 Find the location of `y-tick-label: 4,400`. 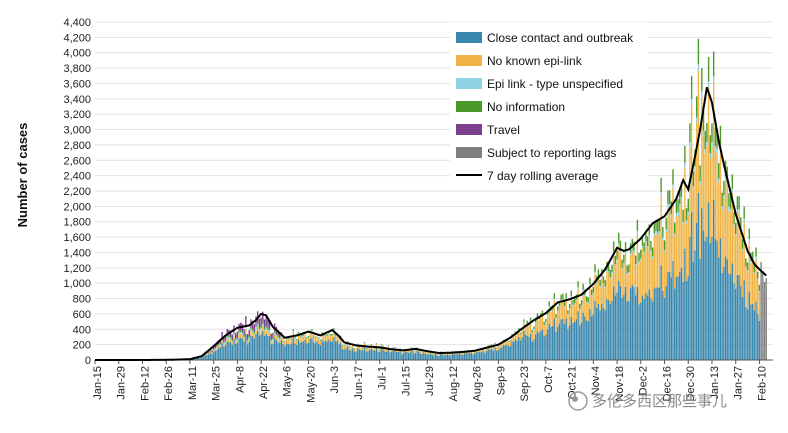

y-tick-label: 4,400 is located at coordinates (77, 23).